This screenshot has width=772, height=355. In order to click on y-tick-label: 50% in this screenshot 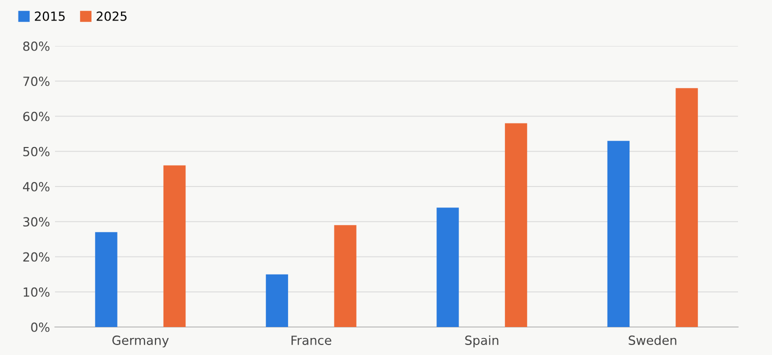, I will do `click(36, 151)`.